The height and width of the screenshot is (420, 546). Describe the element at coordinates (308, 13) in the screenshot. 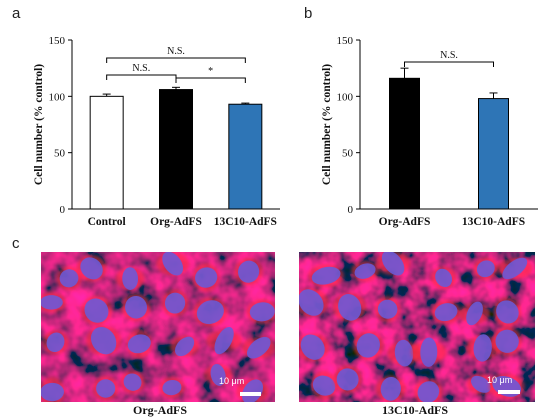

I see `panel-letter-b: b` at that location.